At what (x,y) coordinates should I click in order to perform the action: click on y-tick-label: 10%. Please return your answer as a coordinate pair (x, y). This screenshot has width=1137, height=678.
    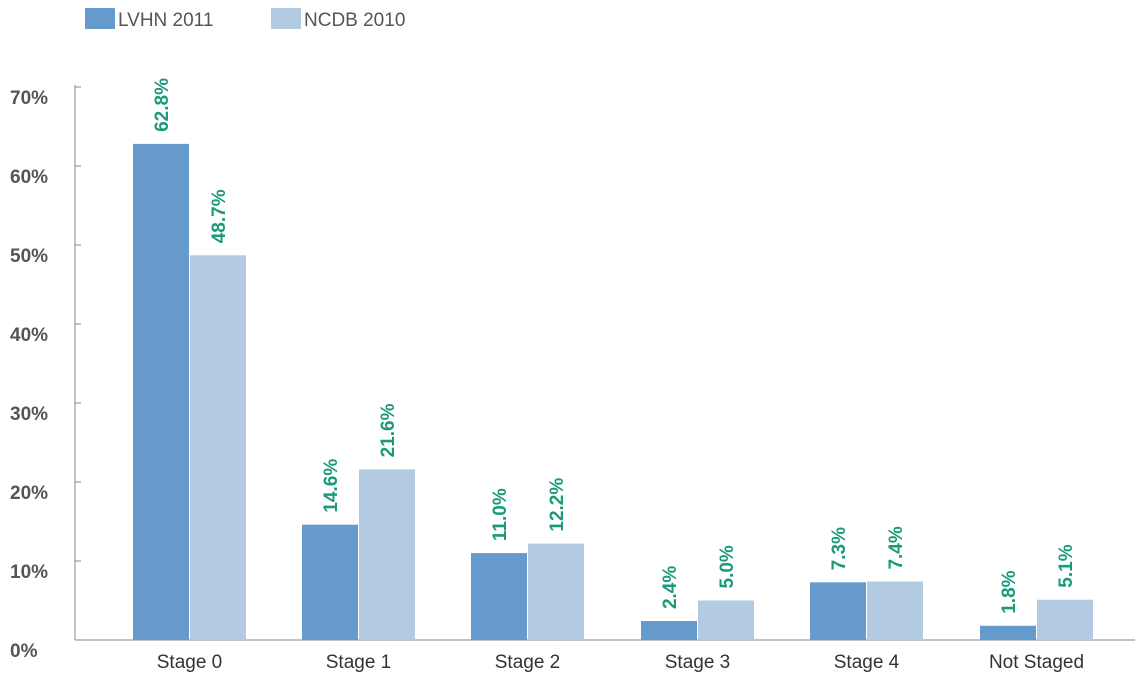
    Looking at the image, I should click on (29, 572).